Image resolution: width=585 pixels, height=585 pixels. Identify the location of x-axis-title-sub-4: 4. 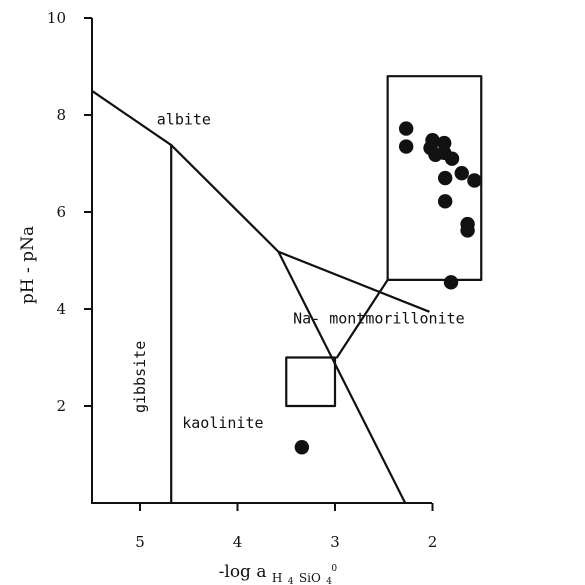
(329, 581).